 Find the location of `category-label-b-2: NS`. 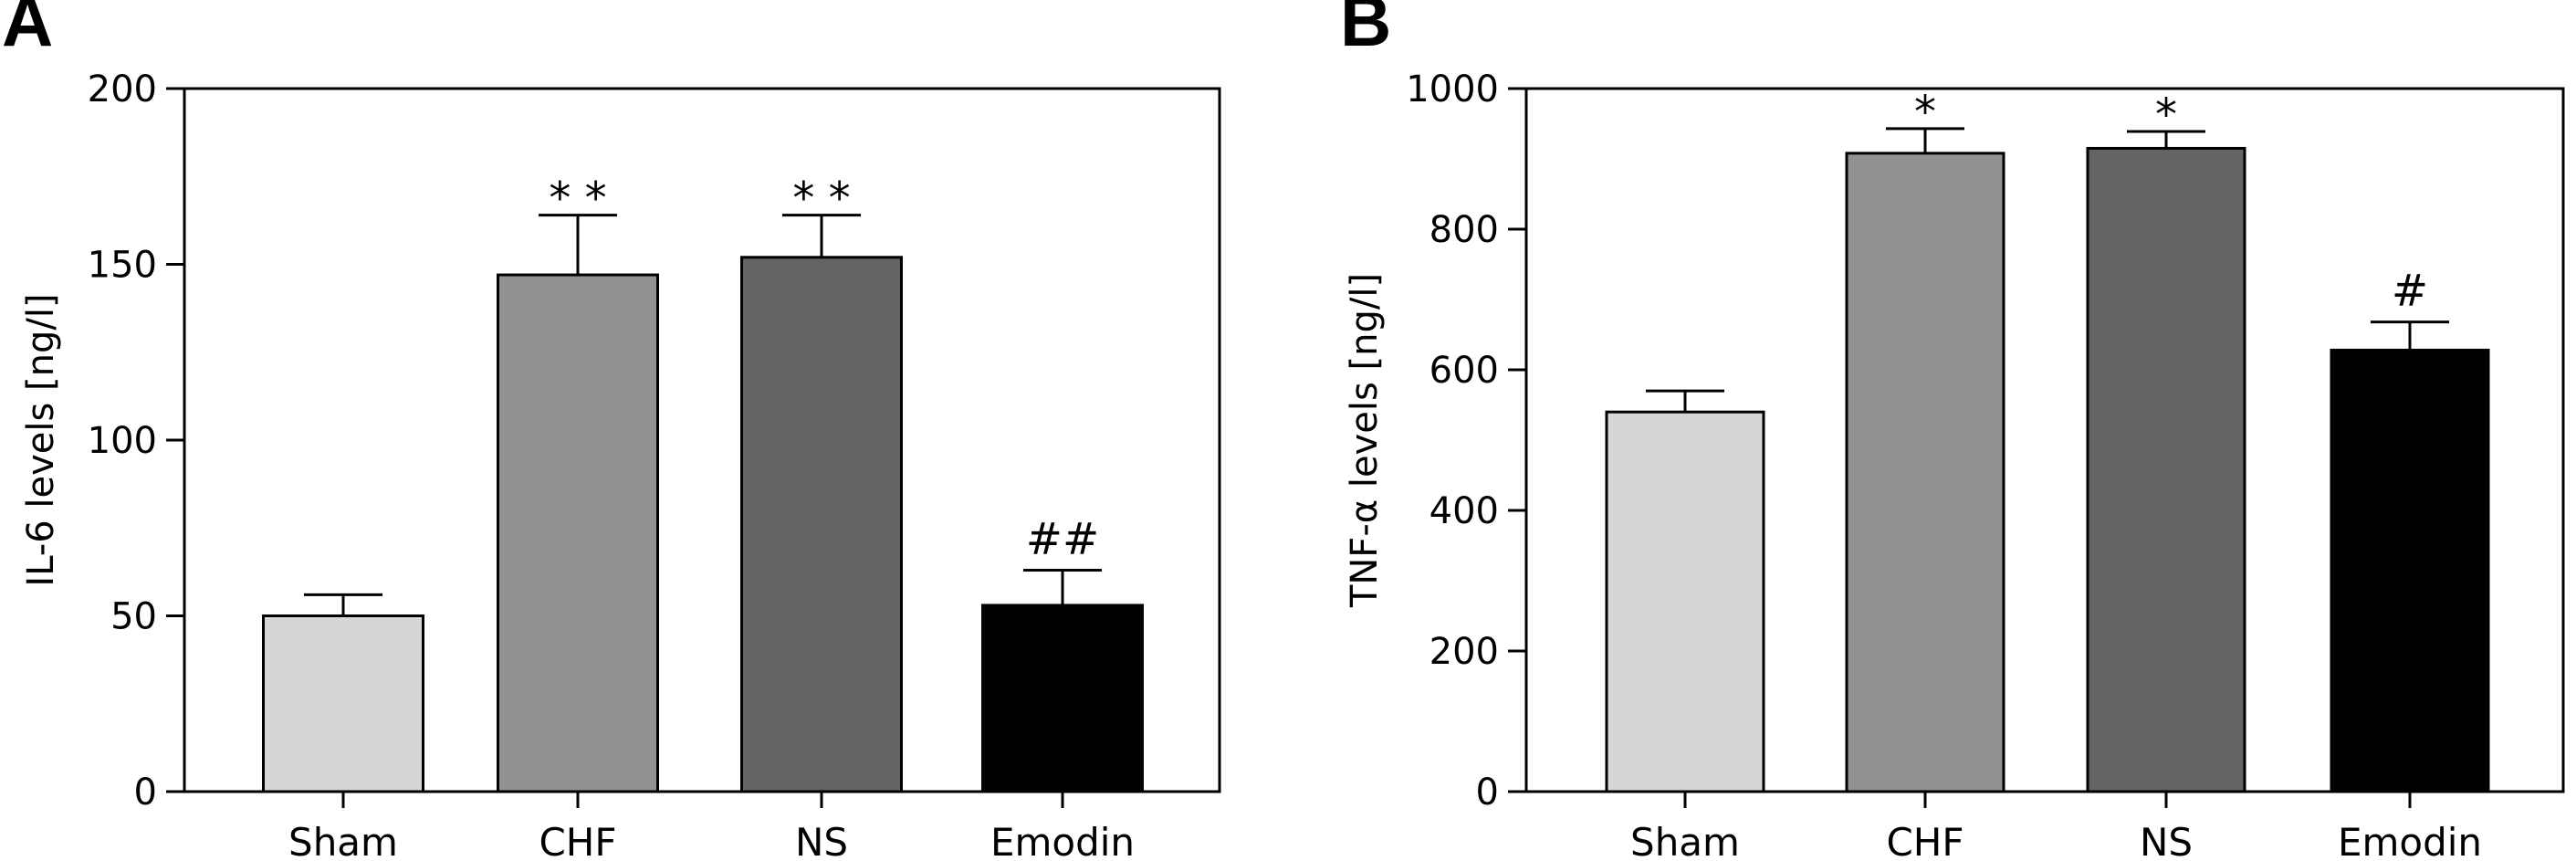

category-label-b-2: NS is located at coordinates (2166, 840).